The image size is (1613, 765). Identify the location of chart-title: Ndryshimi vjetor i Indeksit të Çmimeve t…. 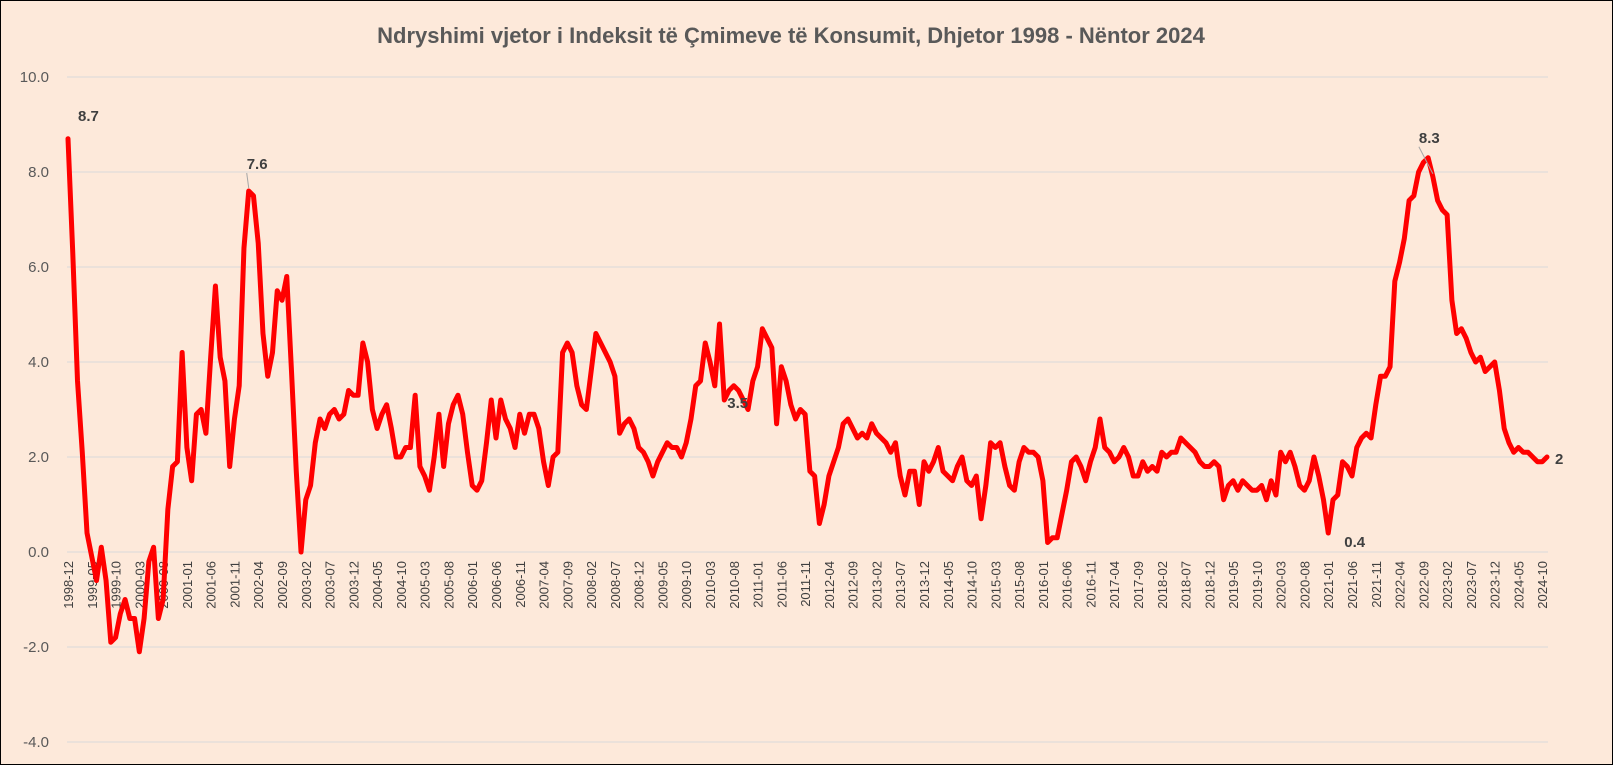
(791, 35).